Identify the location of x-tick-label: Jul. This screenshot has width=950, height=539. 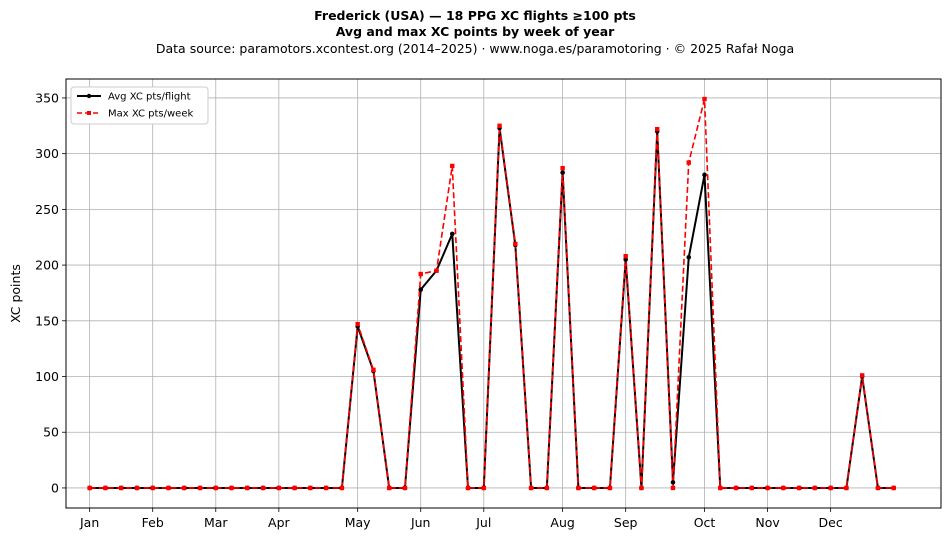
(483, 522).